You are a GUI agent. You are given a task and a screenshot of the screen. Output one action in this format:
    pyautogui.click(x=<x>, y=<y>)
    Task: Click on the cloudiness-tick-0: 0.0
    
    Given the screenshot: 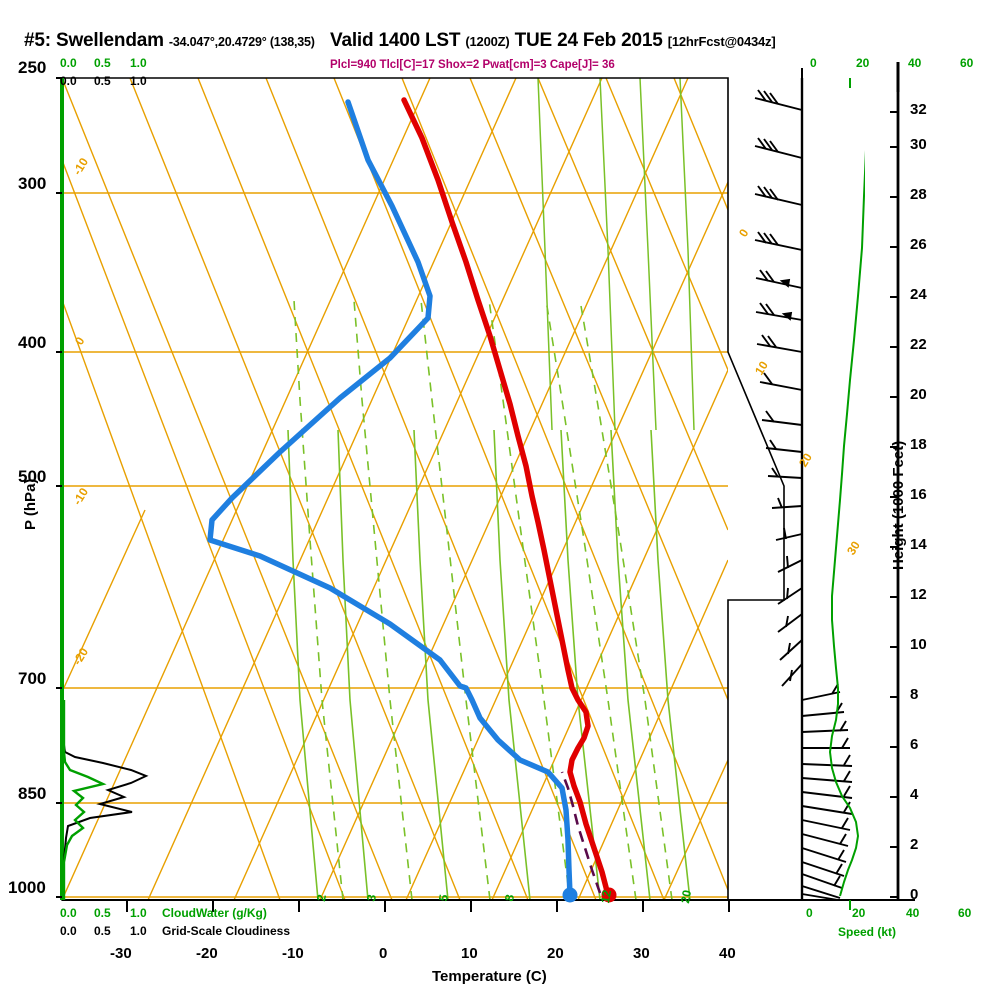 What is the action you would take?
    pyautogui.click(x=68, y=931)
    